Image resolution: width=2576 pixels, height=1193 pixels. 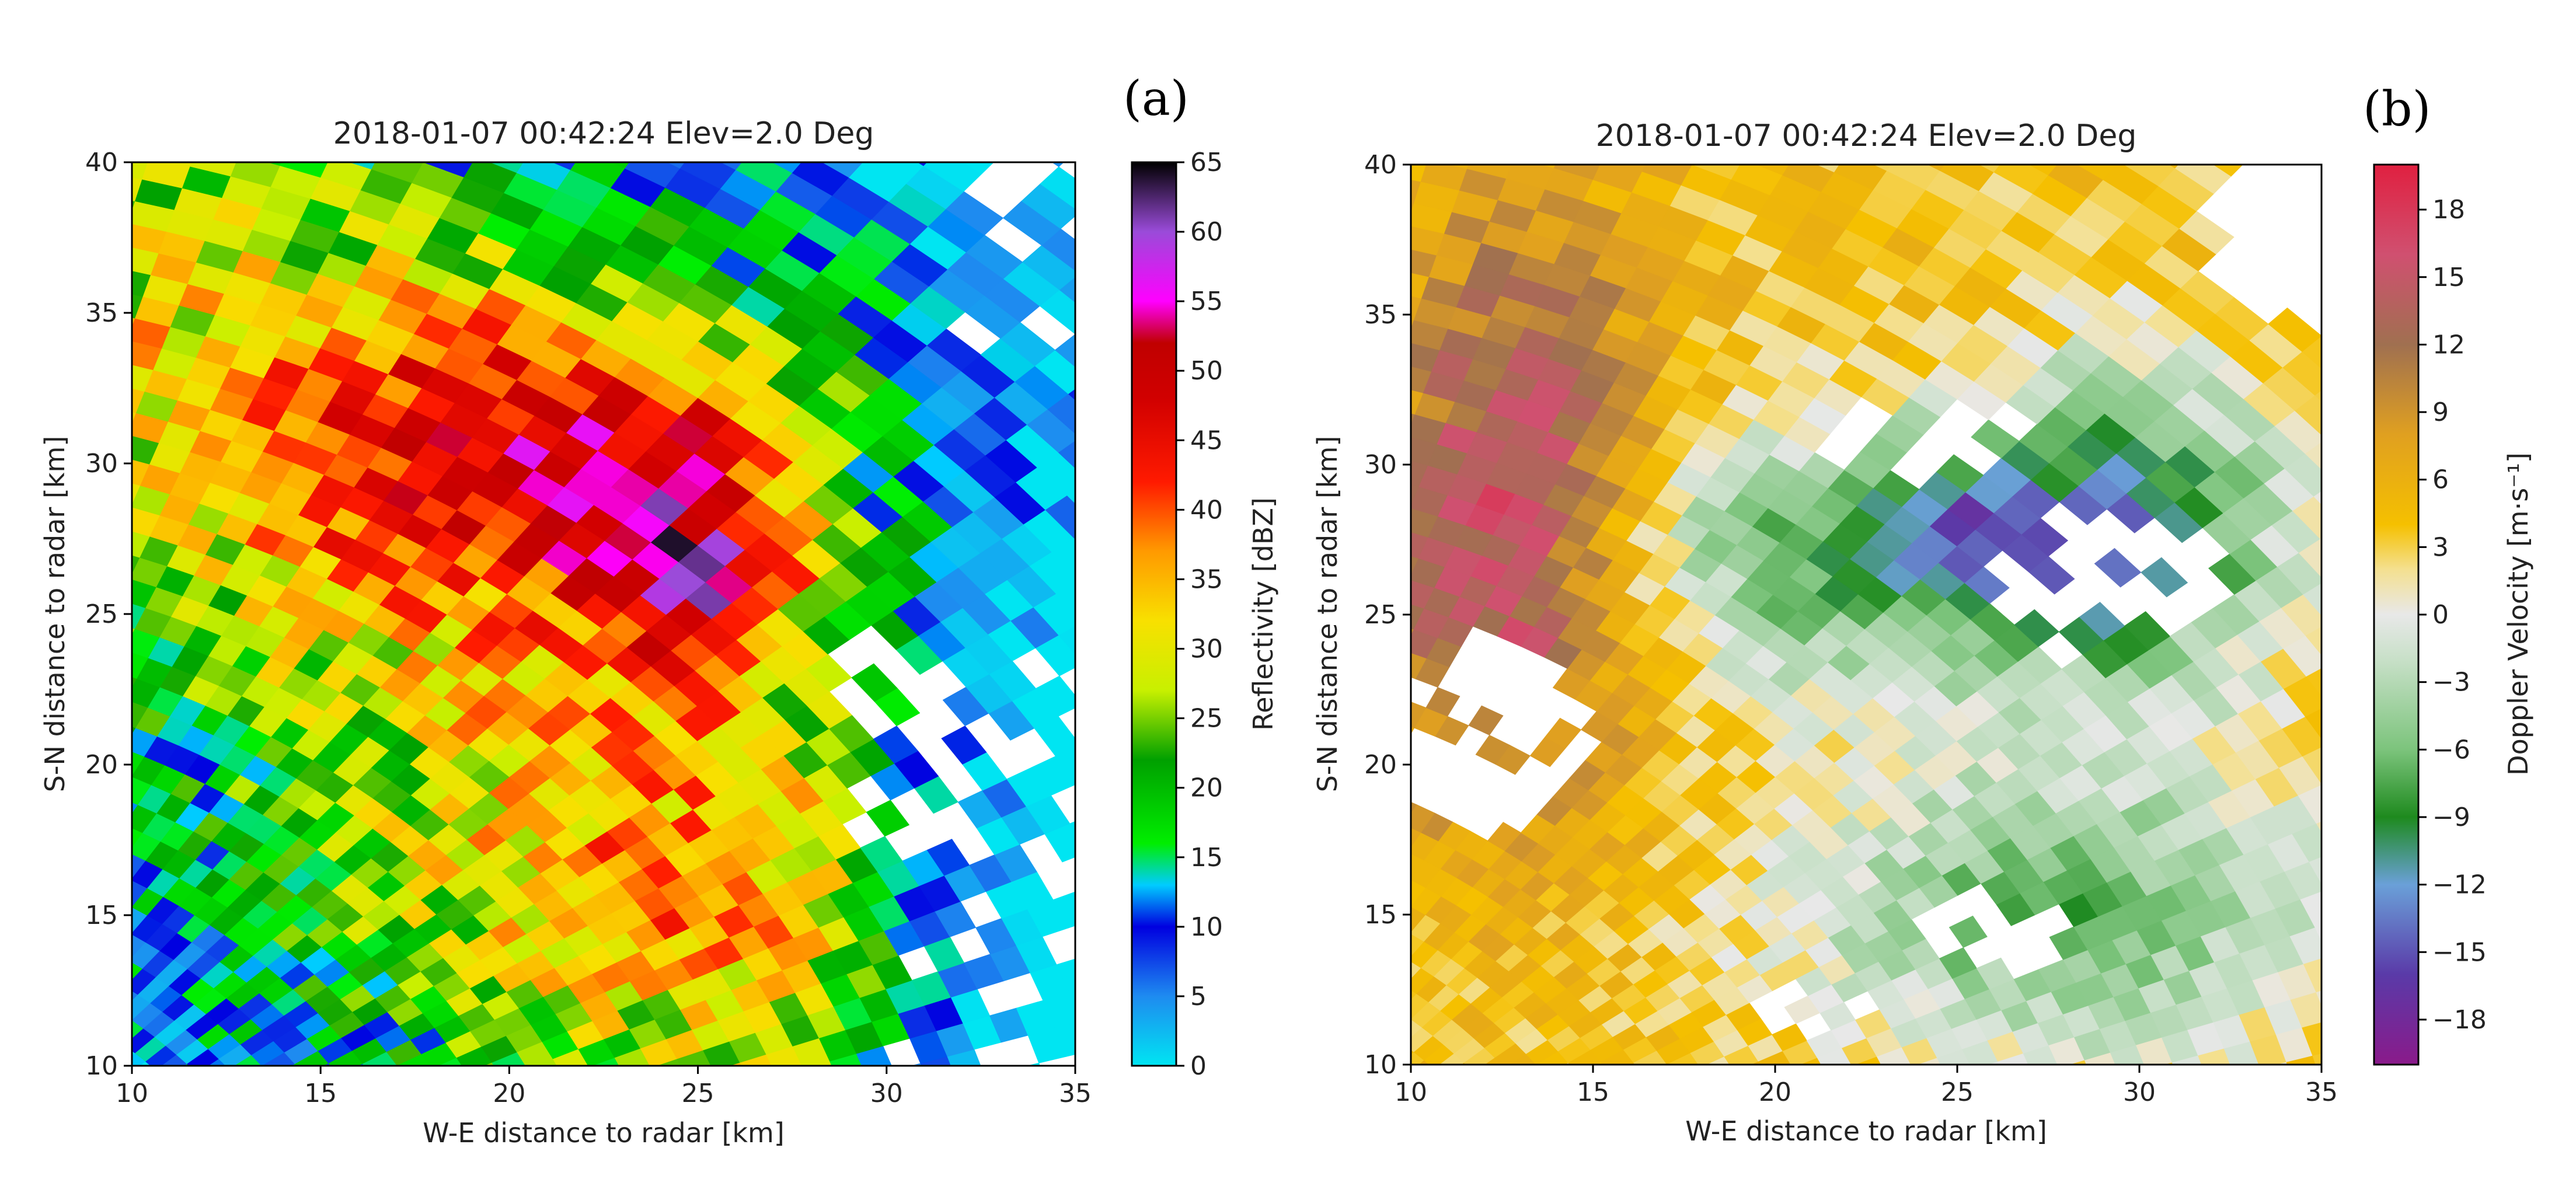 I want to click on colorbar-tick-label: 65, so click(x=1207, y=162).